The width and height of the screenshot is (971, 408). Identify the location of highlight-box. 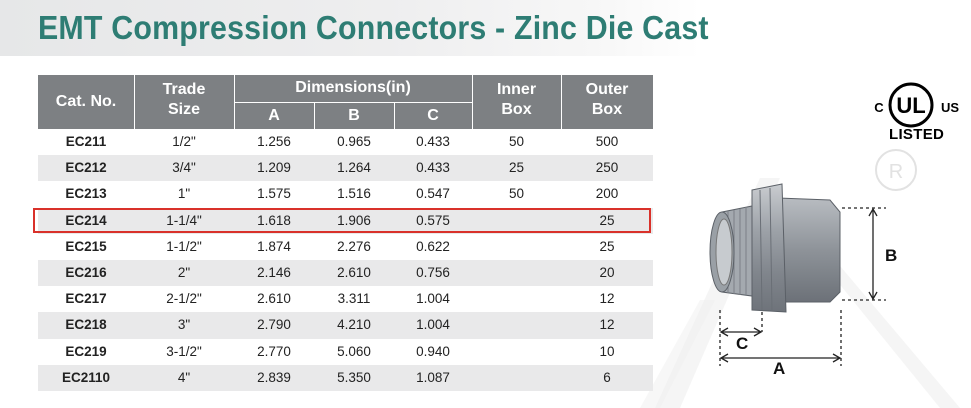
(342, 220).